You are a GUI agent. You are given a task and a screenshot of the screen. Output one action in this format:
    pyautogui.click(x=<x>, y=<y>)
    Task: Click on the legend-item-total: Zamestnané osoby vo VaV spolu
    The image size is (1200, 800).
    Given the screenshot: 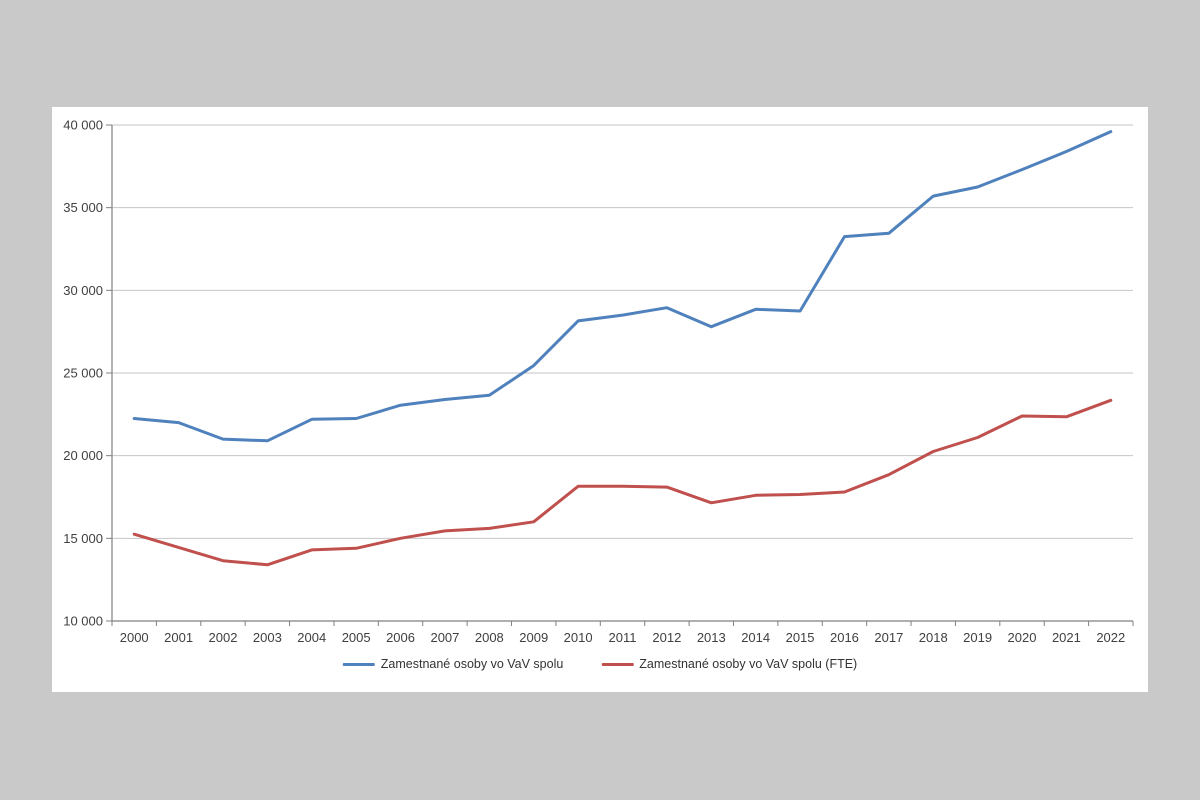 What is the action you would take?
    pyautogui.click(x=453, y=664)
    